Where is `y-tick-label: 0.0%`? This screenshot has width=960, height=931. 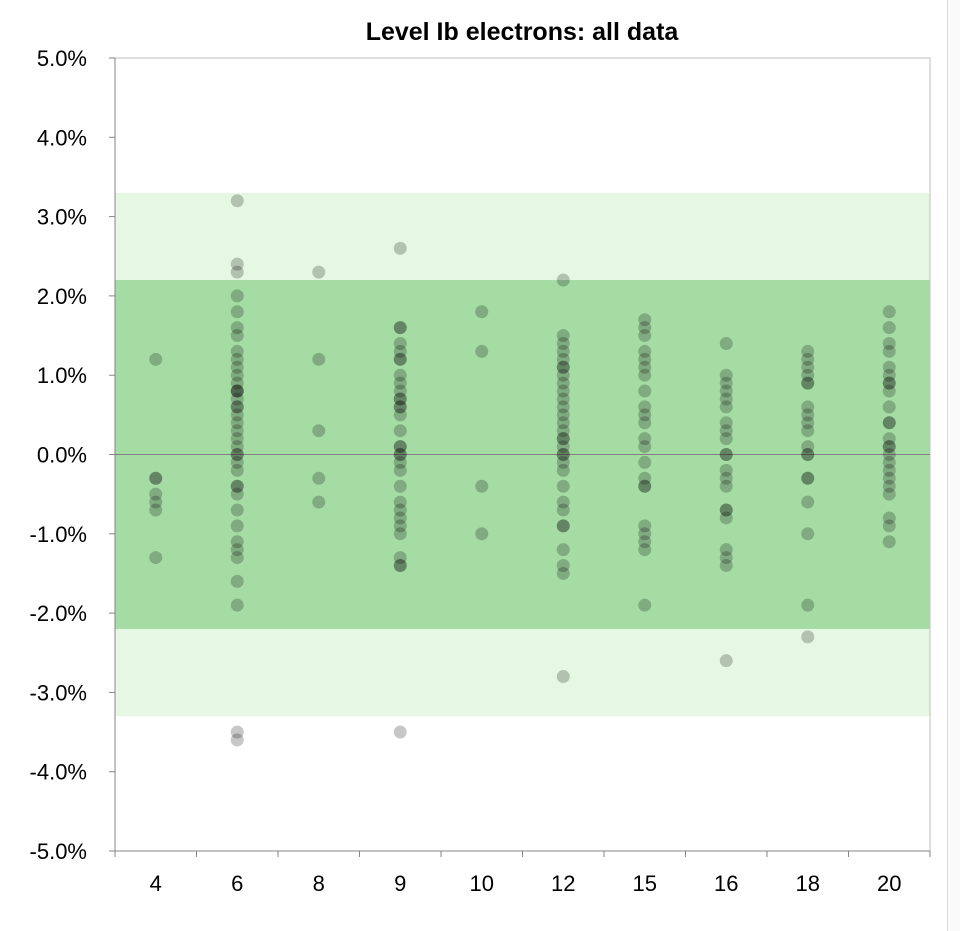 y-tick-label: 0.0% is located at coordinates (62, 455).